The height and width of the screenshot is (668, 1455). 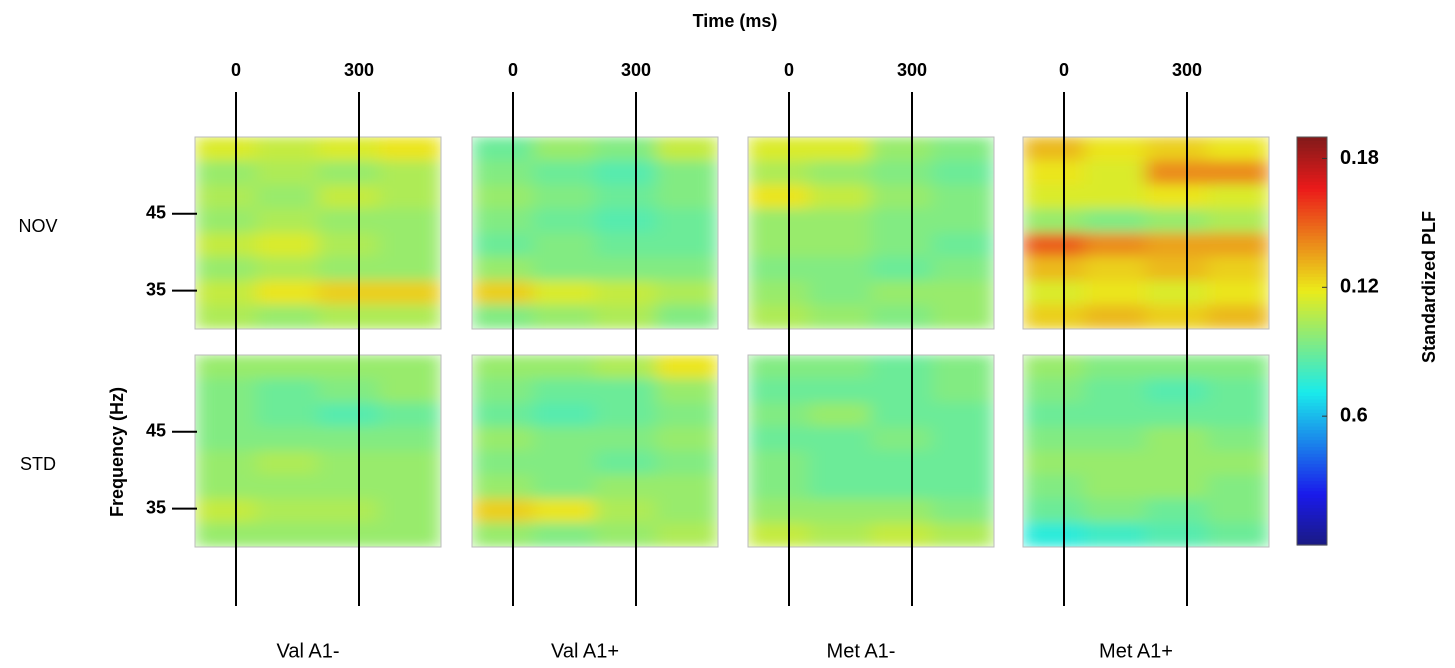 I want to click on column-label: Met A1-, so click(x=861, y=651).